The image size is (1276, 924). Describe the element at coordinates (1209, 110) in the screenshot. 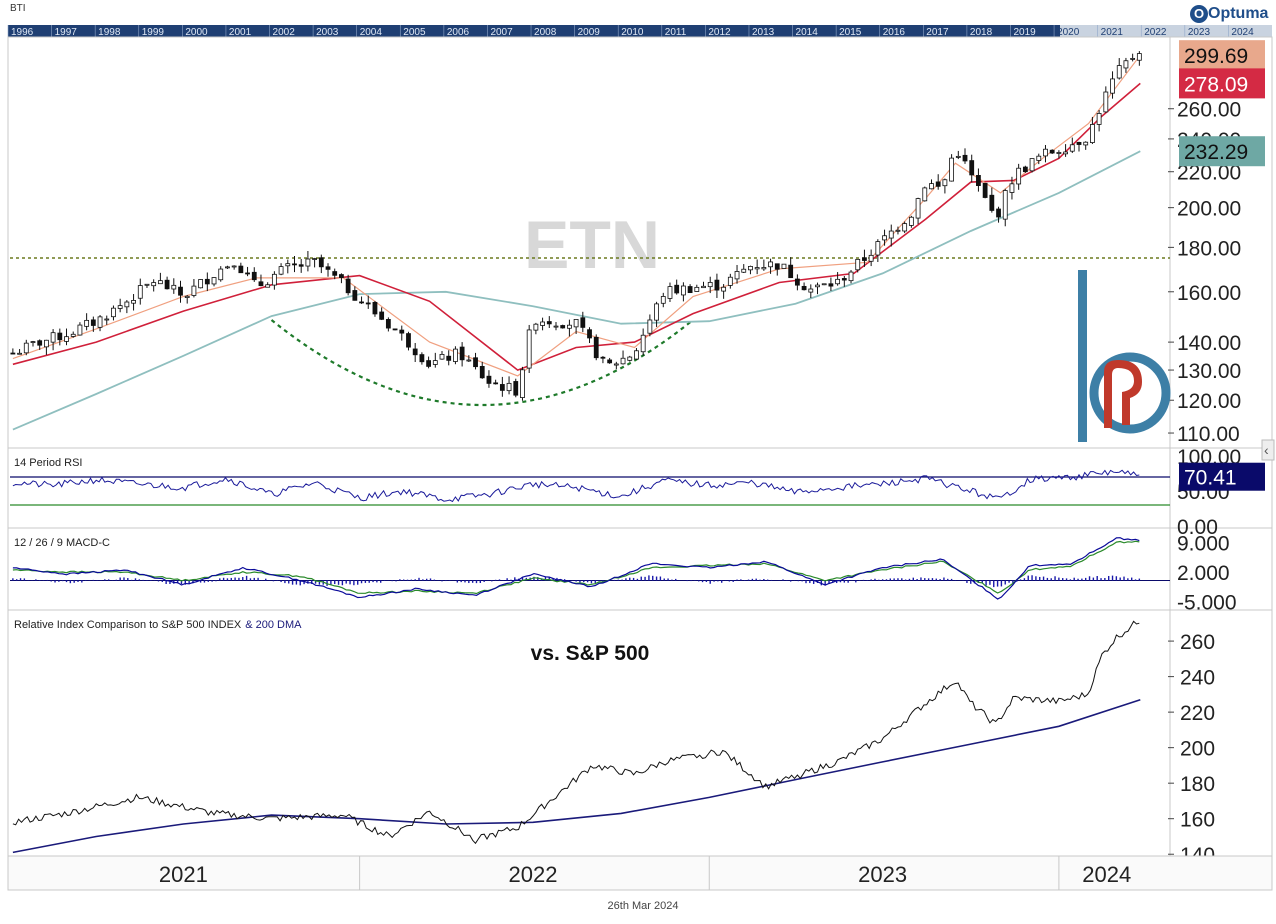

I see `price-y-tick-label: 260.00` at that location.